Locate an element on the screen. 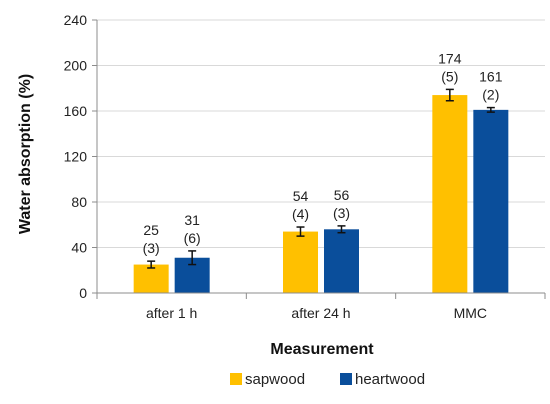 This screenshot has width=550, height=404. y-axis-title: Water absorption (%) is located at coordinates (25, 154).